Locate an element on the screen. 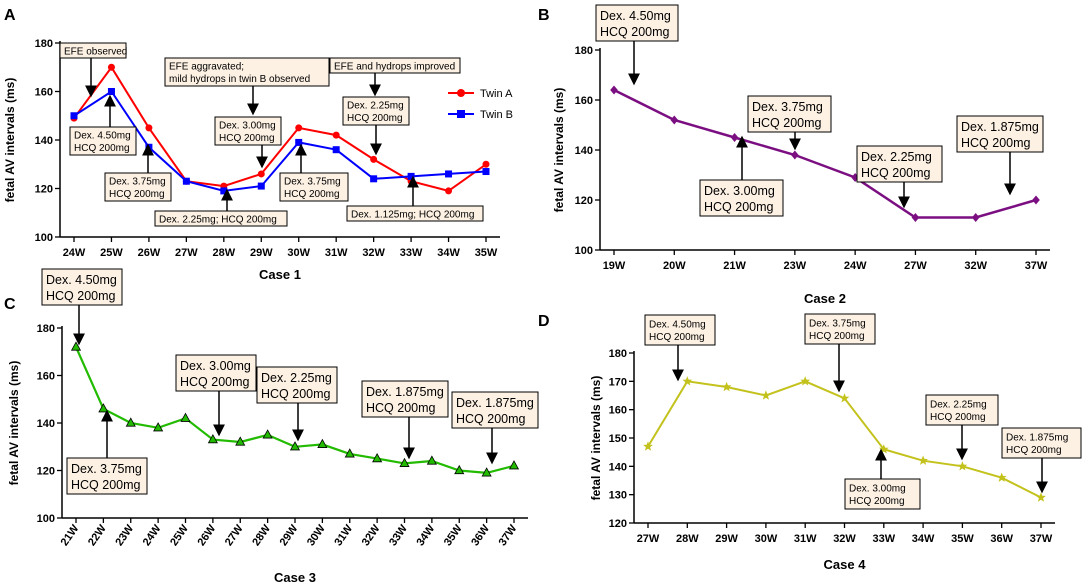  annotation-text: Dex. 2.25mg; HCQ 200mg is located at coordinates (218, 219).